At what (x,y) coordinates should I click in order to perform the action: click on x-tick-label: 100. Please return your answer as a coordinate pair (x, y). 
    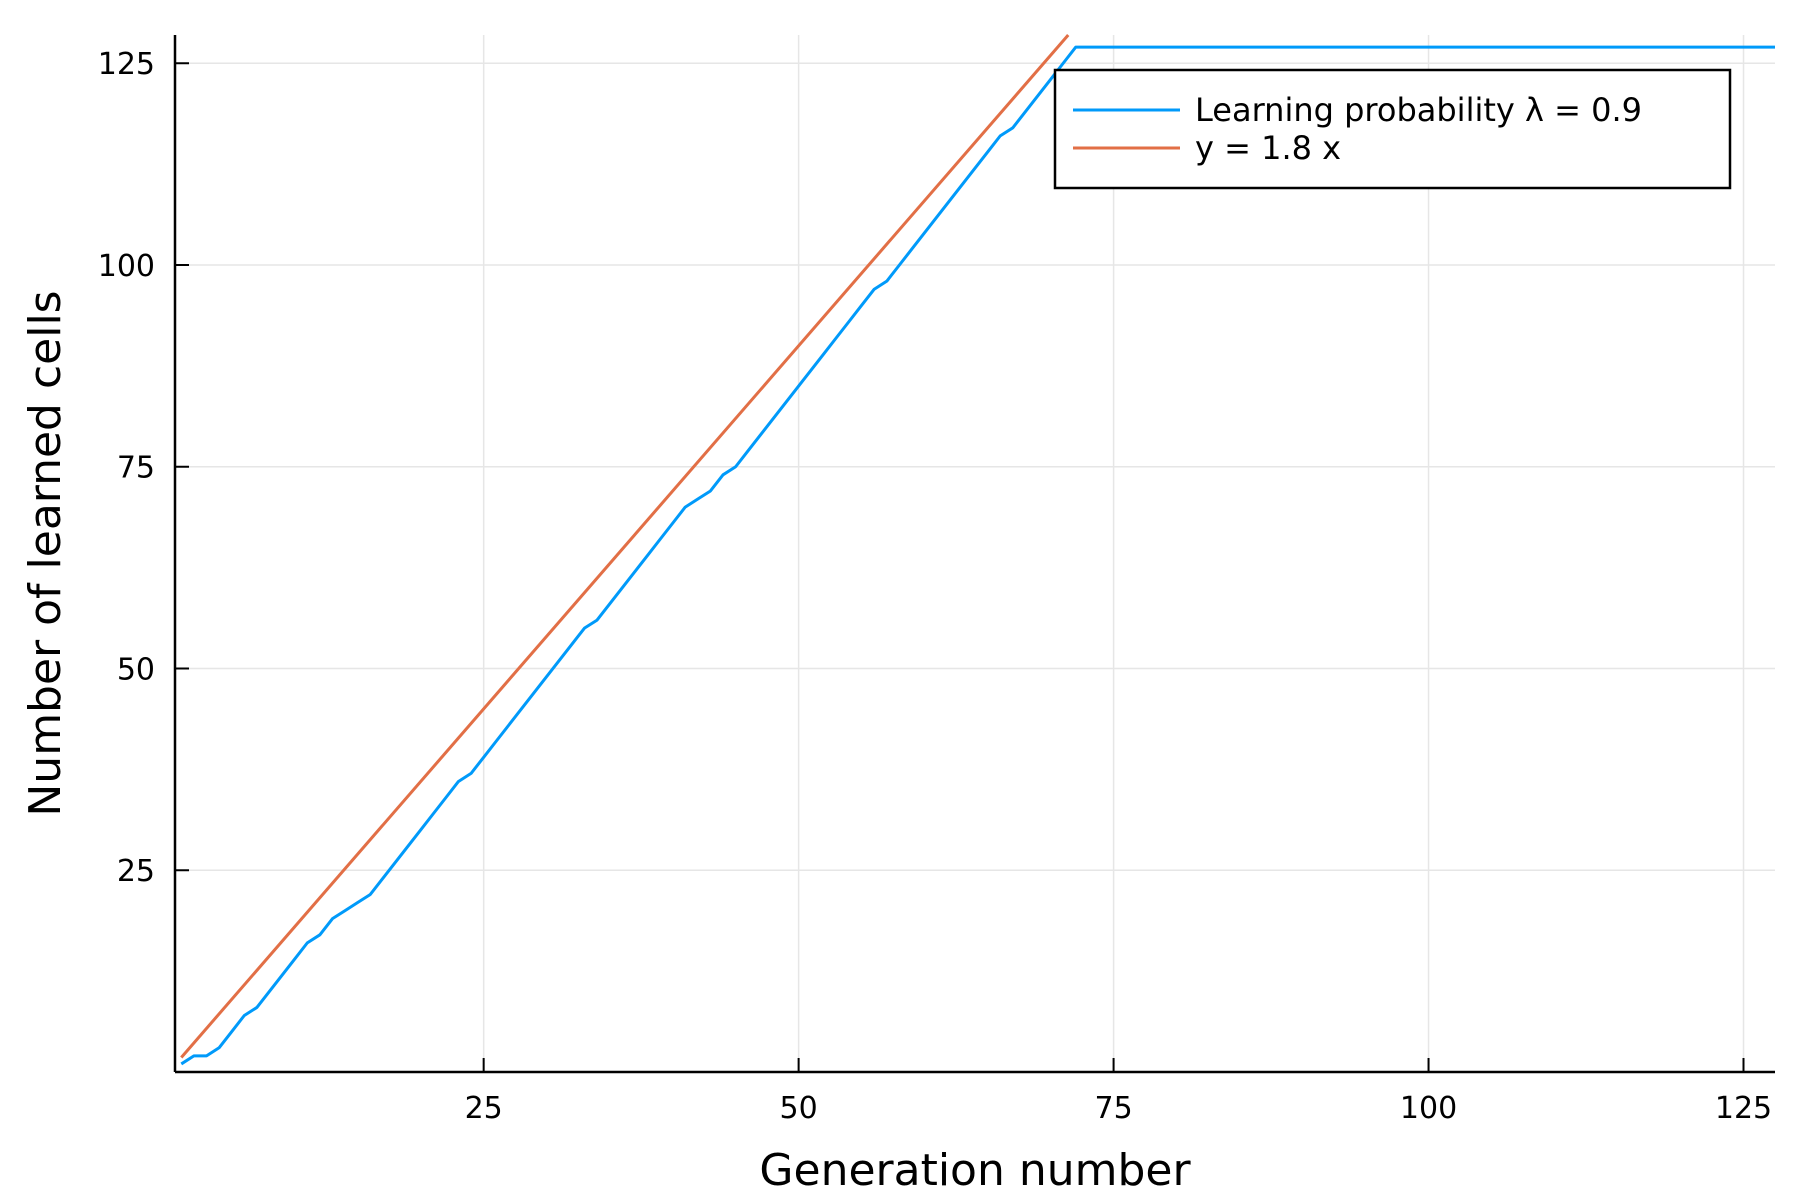
    Looking at the image, I should click on (1428, 1108).